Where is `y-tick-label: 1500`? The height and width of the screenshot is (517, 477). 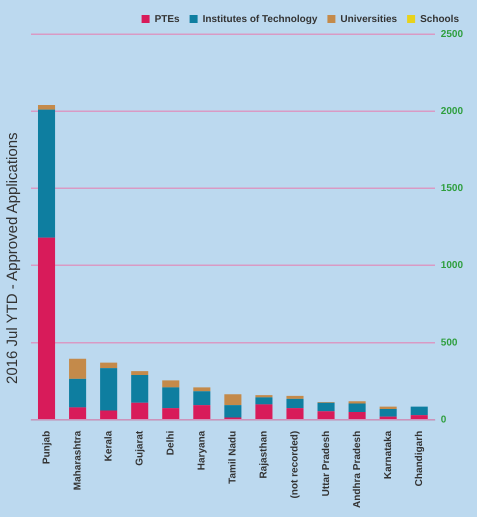
y-tick-label: 1500 is located at coordinates (452, 188).